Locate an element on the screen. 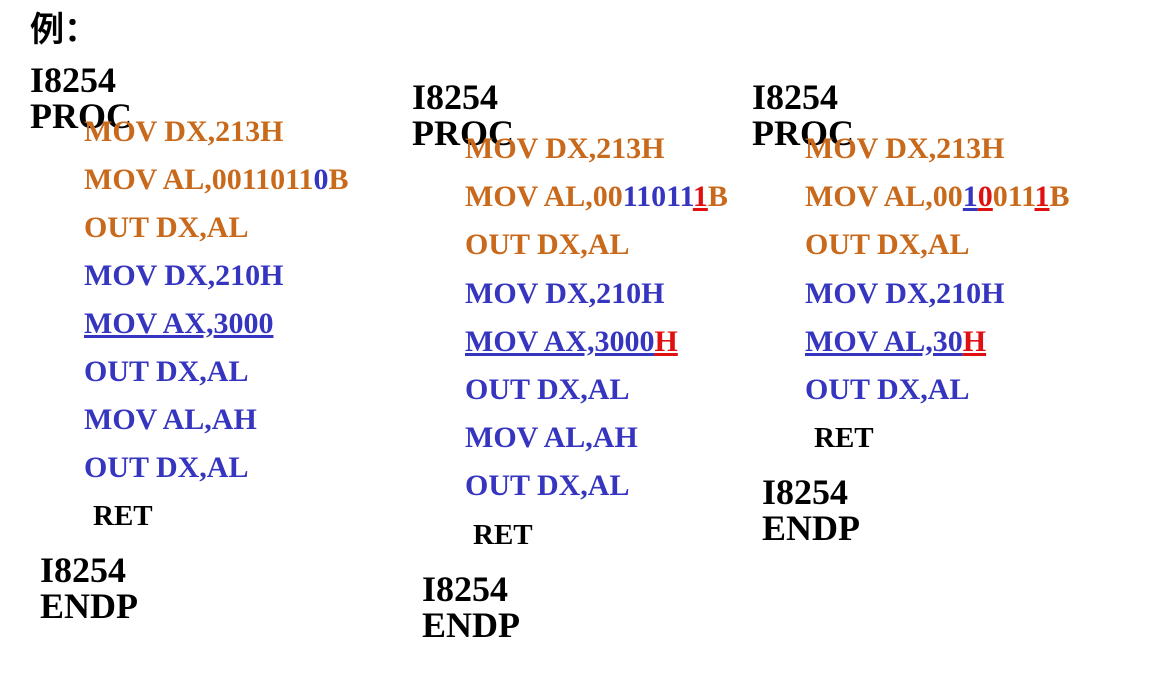 This screenshot has height=684, width=1153. code-line: MOV AX,3000 is located at coordinates (178, 324).